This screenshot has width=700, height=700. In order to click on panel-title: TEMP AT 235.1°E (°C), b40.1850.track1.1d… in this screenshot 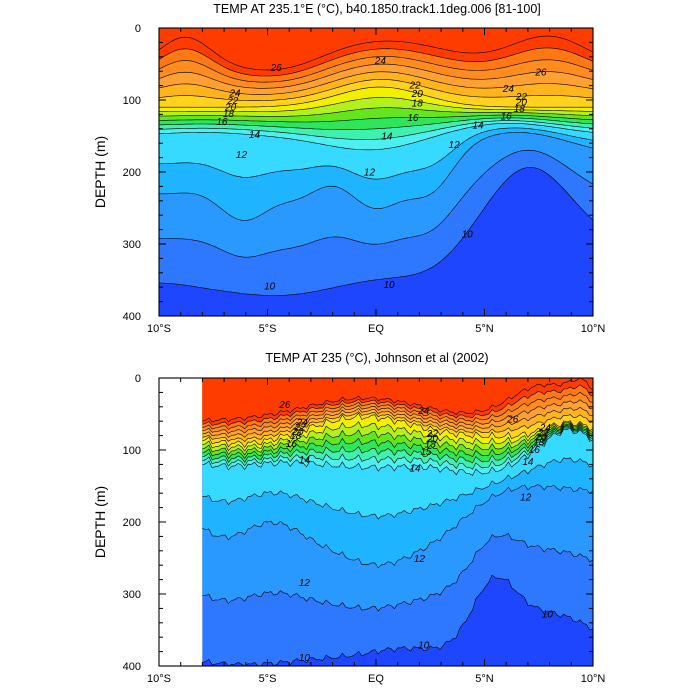, I will do `click(377, 9)`.